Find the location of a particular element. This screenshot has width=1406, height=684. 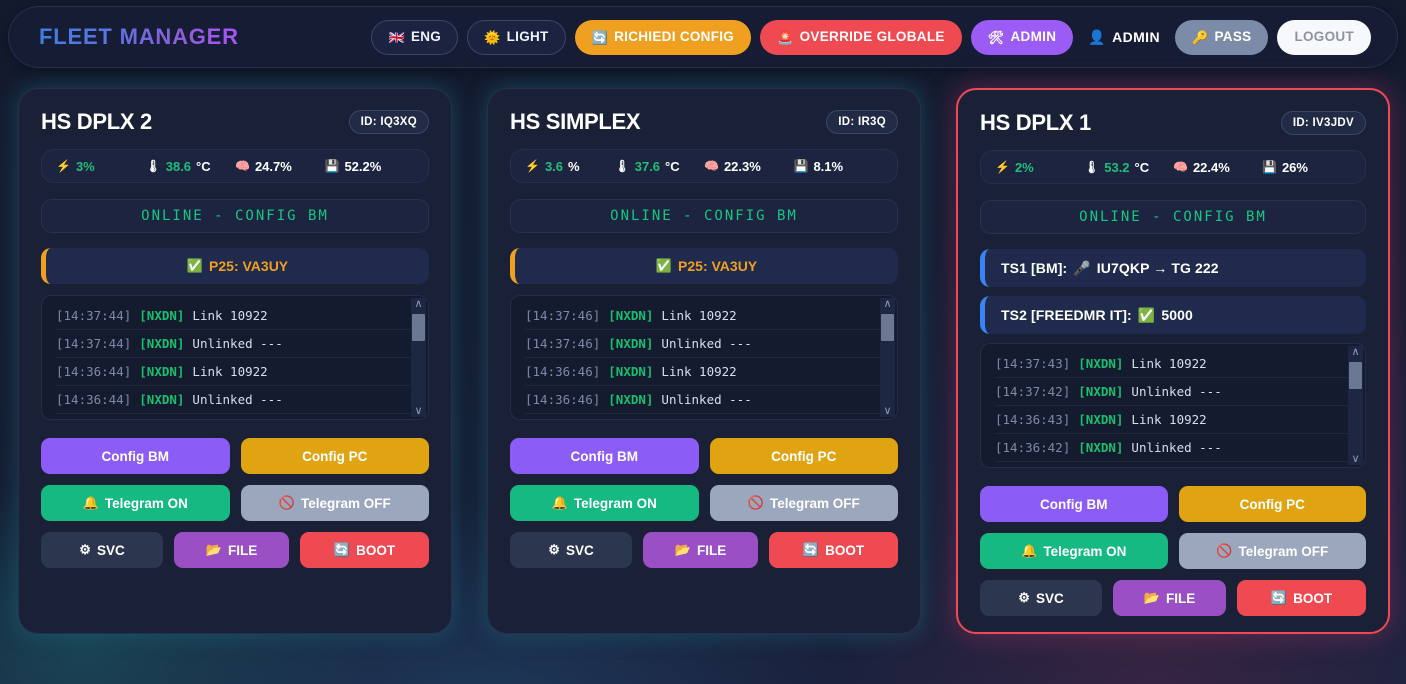

slot-timeslot: TS1 [BM]: 🎤 IU7QKP → TG 222 is located at coordinates (1173, 268).